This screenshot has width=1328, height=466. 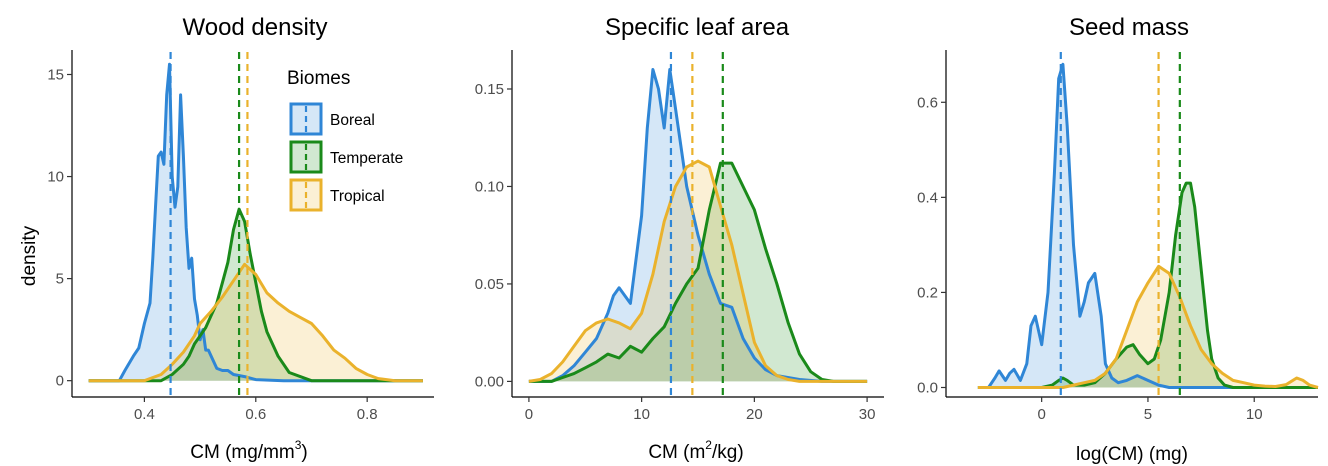 What do you see at coordinates (1148, 414) in the screenshot?
I see `x-tick-label: 5` at bounding box center [1148, 414].